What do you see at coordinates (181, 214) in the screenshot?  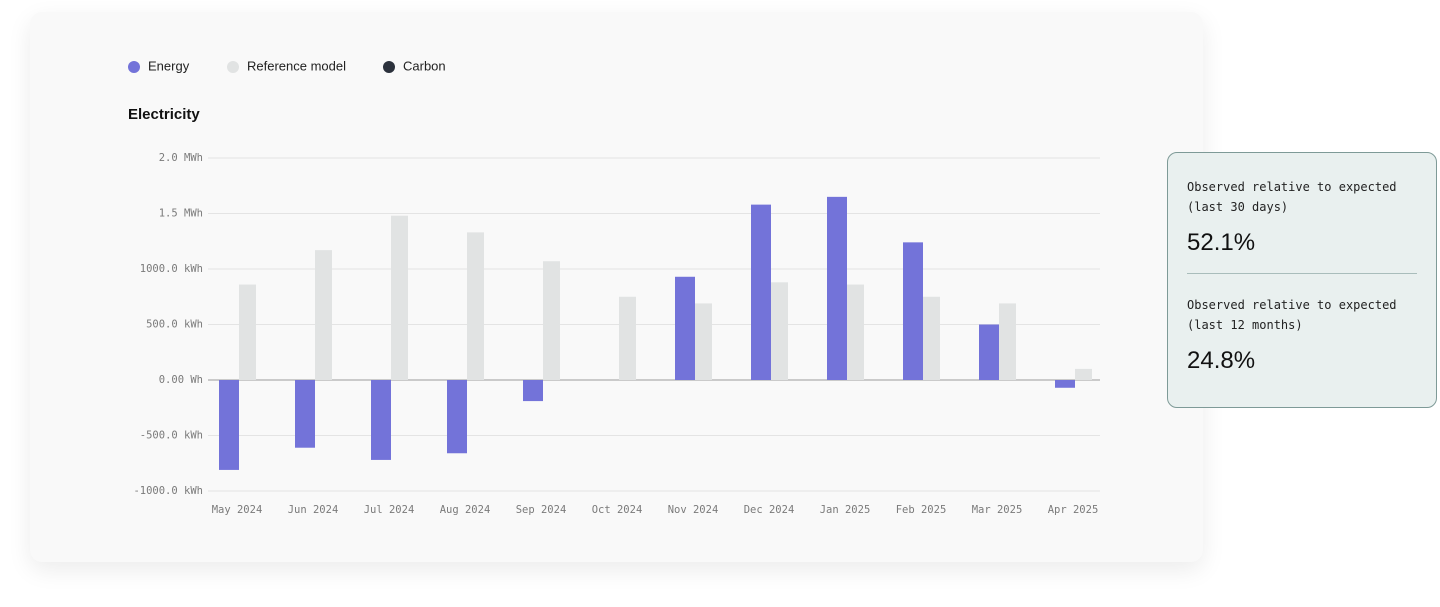 I see `y-tick-label: 1.5 MWh` at bounding box center [181, 214].